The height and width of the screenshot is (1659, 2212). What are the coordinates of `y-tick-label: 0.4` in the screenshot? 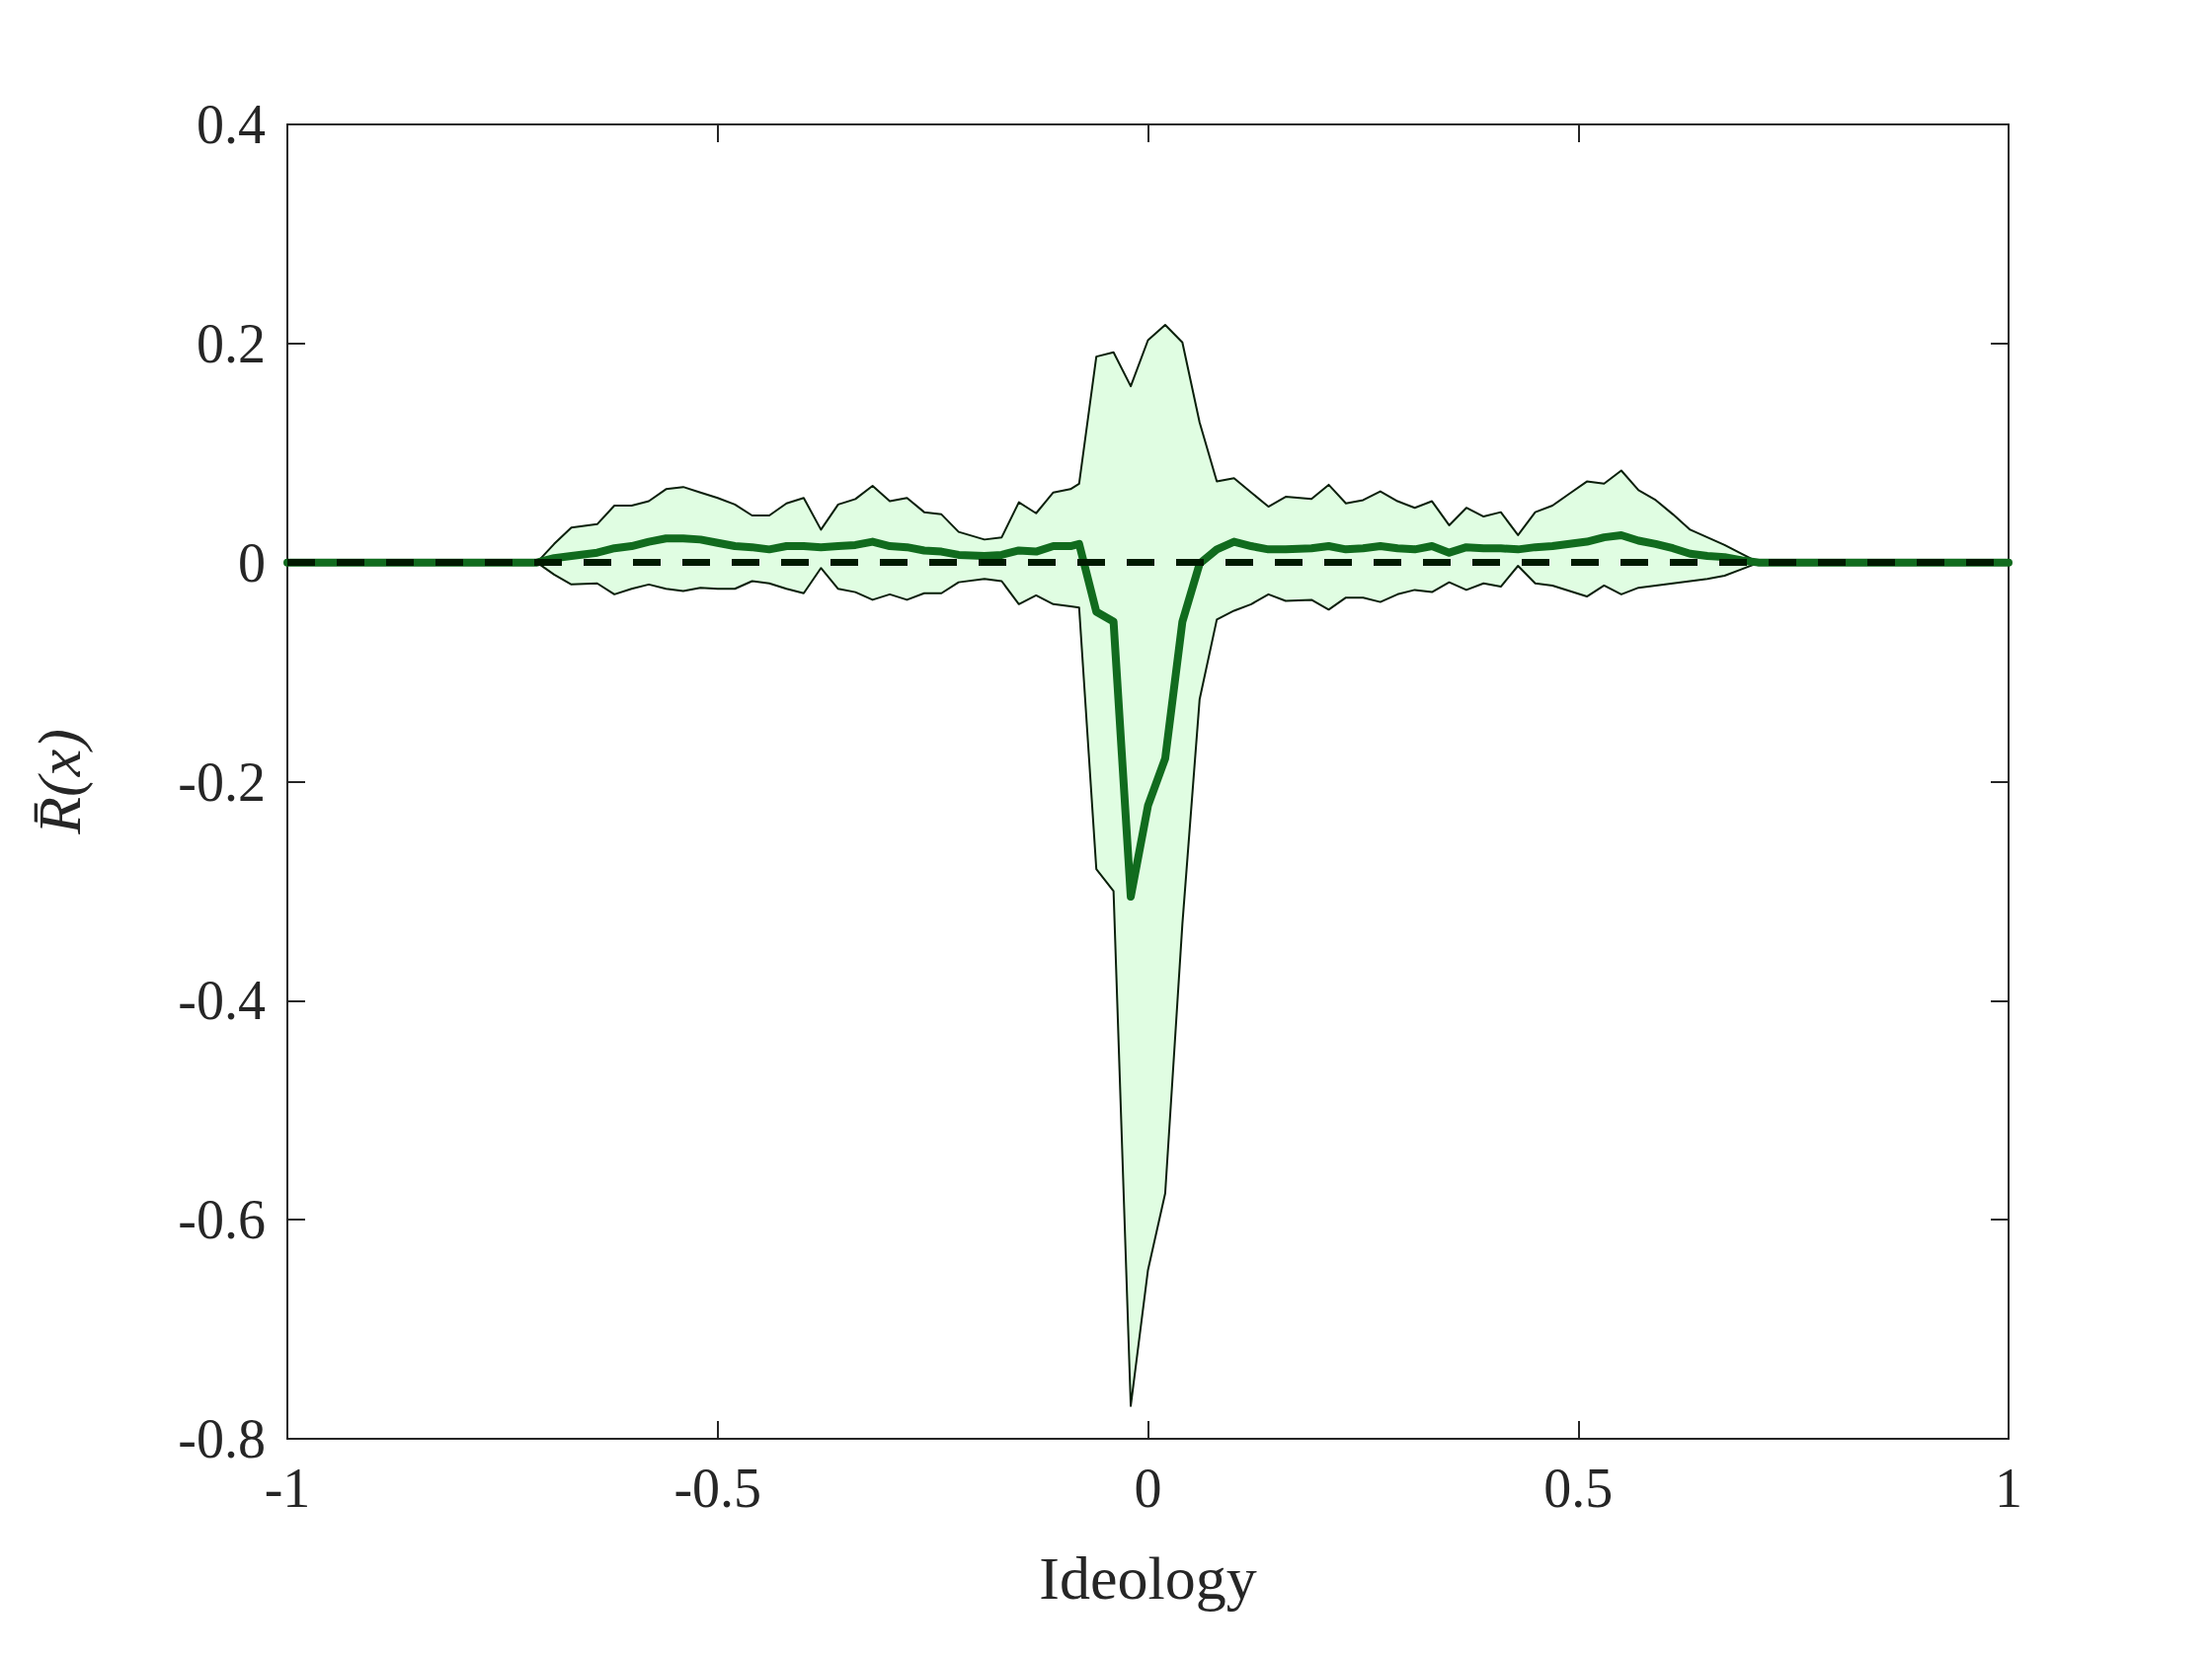 It's located at (232, 125).